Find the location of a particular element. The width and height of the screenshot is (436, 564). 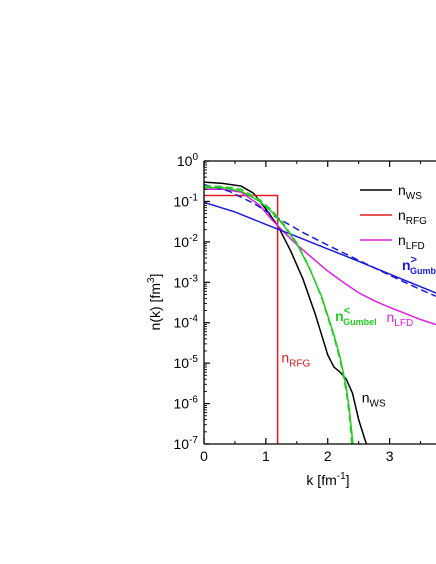

ann-gumbel-gt: n>Gumbel is located at coordinates (419, 265).